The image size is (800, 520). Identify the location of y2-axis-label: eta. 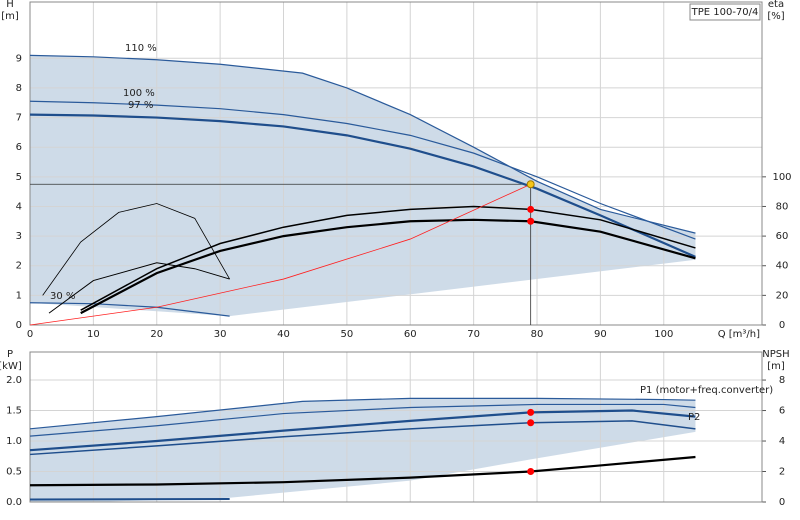
(776, 5).